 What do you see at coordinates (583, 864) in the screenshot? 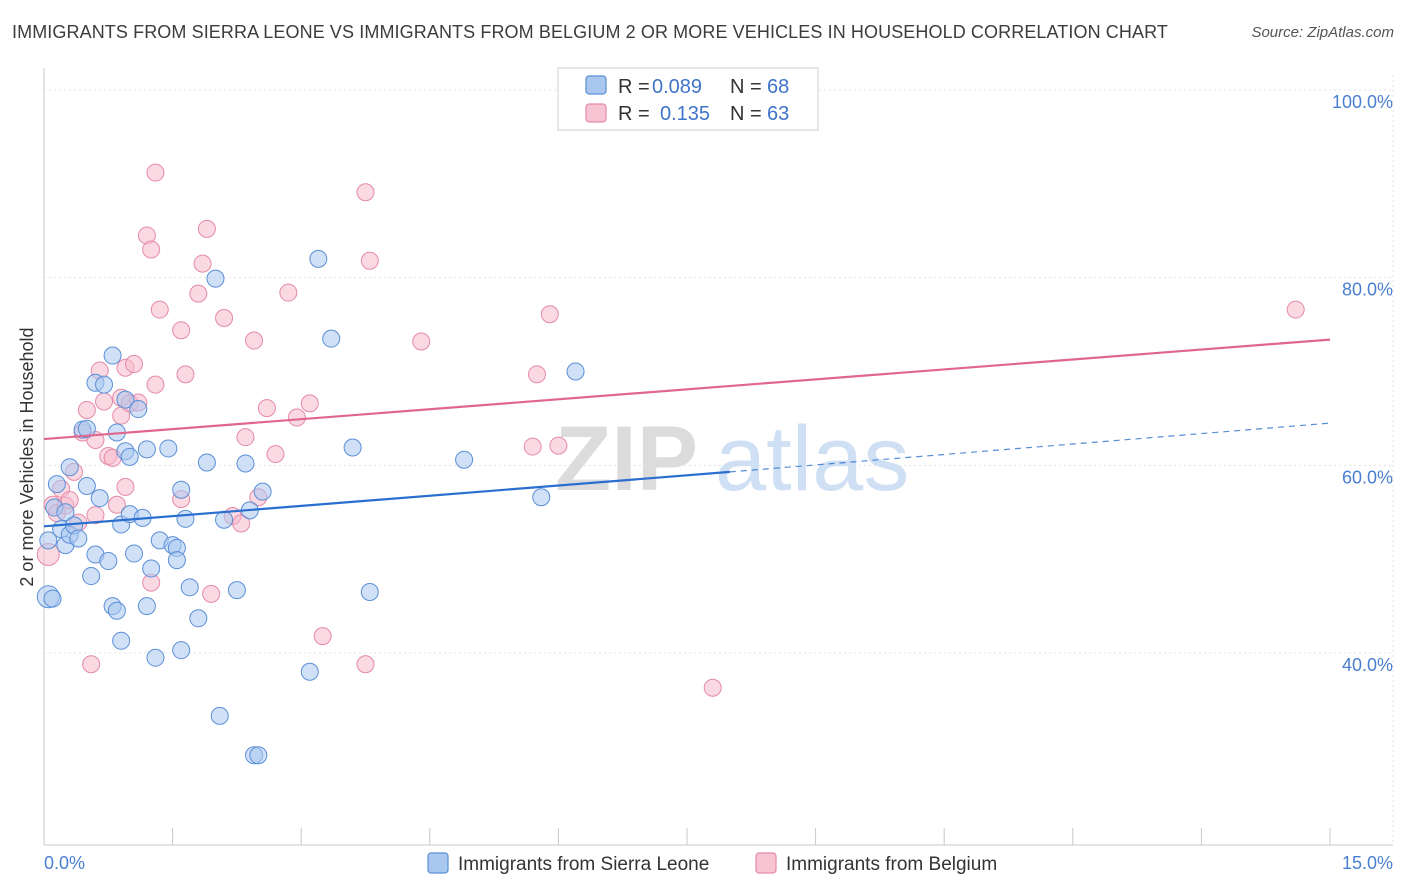
I see `bottom-legend-label-blue: Immigrants from Sierra Leone` at bounding box center [583, 864].